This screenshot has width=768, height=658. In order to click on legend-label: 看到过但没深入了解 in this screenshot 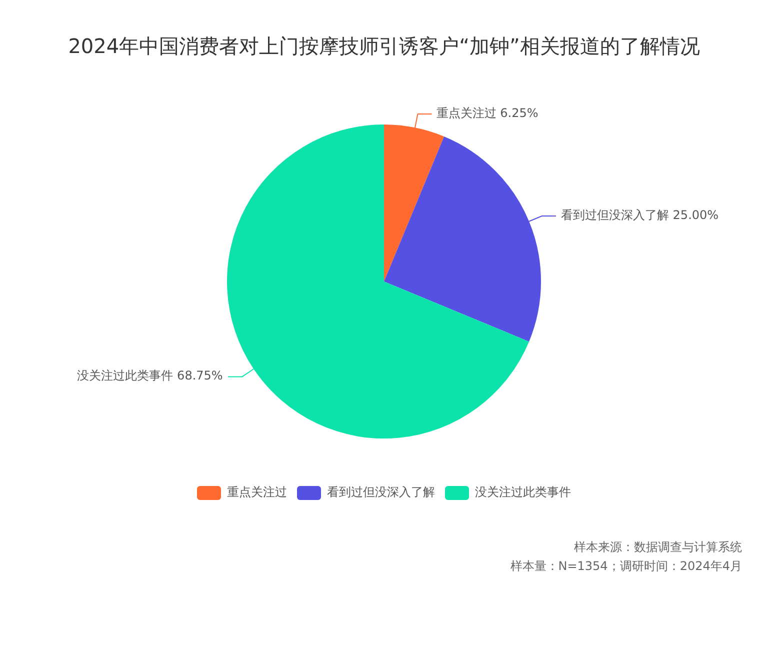, I will do `click(381, 492)`.